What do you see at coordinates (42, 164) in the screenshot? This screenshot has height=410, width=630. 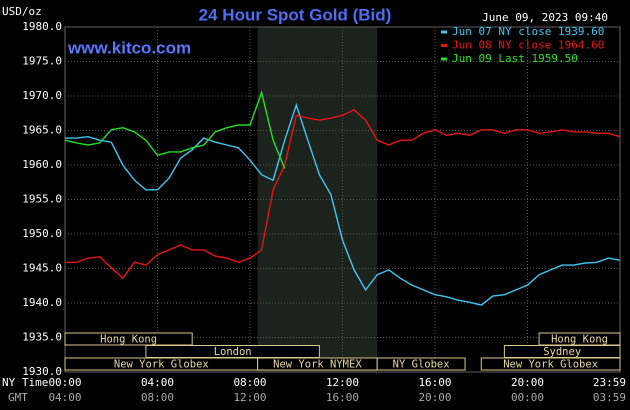 I see `y-tick-label: 1960.0` at bounding box center [42, 164].